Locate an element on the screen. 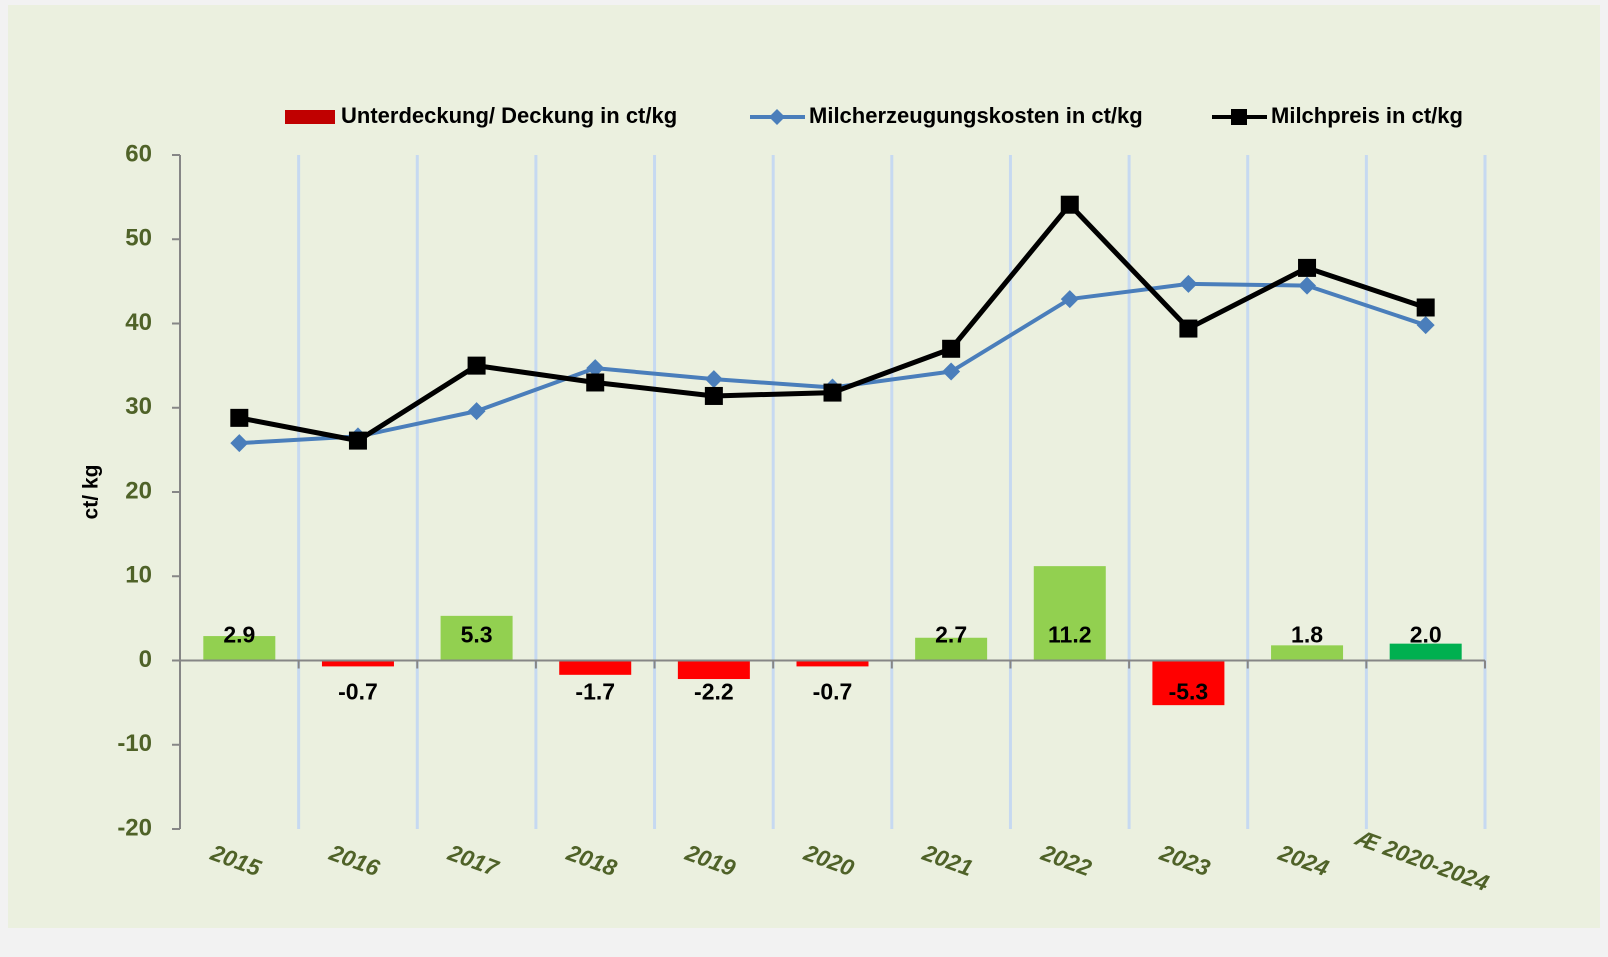  legend-label: Milcherzeugungskosten in ct/kg is located at coordinates (976, 115).